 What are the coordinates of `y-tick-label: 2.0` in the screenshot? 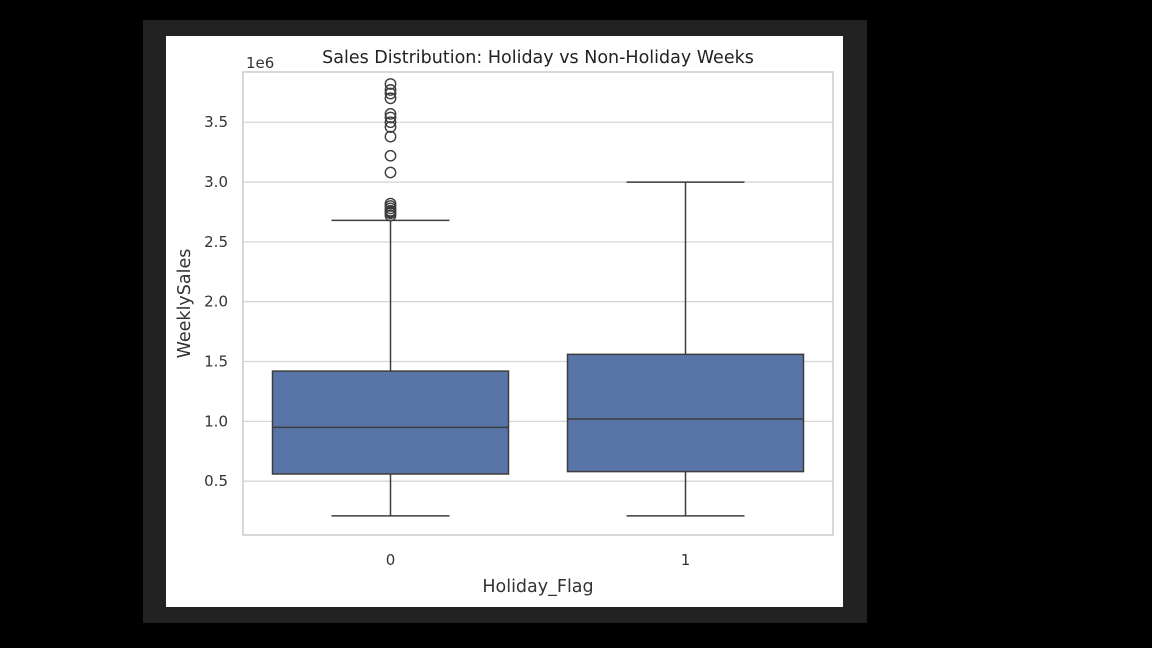 It's located at (216, 302).